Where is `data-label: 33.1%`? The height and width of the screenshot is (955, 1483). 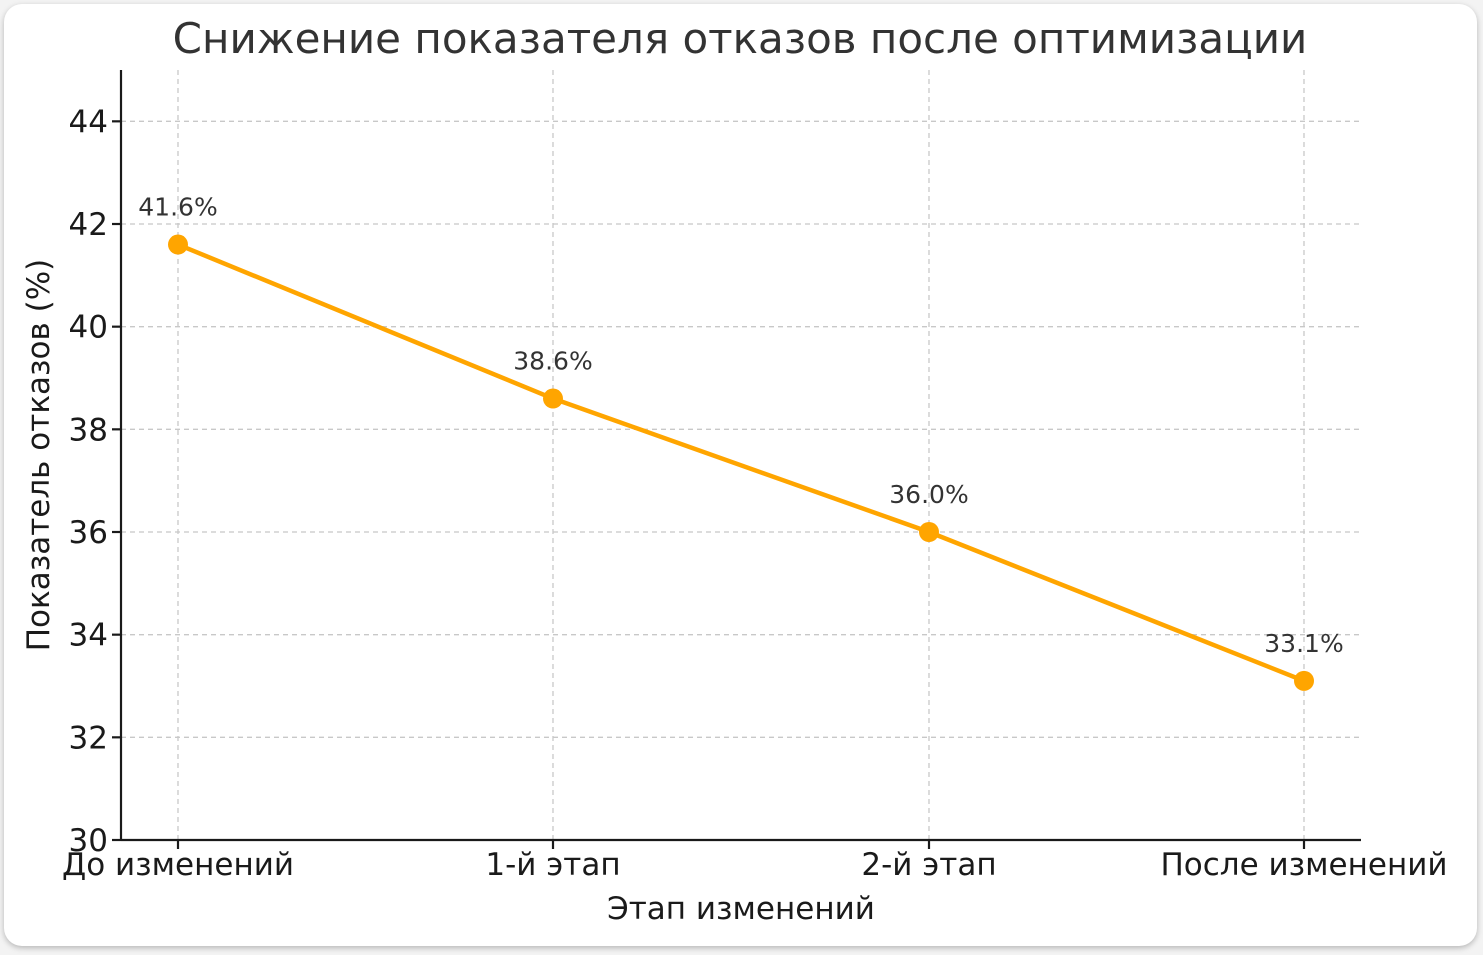 data-label: 33.1% is located at coordinates (1303, 643).